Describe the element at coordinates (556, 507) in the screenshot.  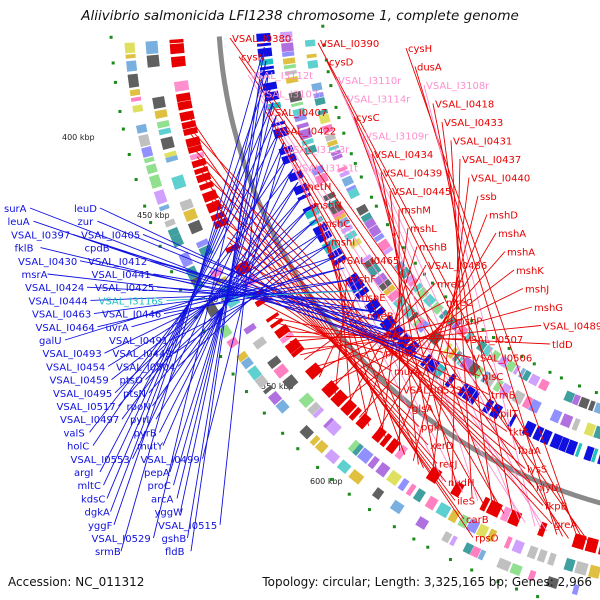
I see `forward-gene-label: fkpB` at that location.